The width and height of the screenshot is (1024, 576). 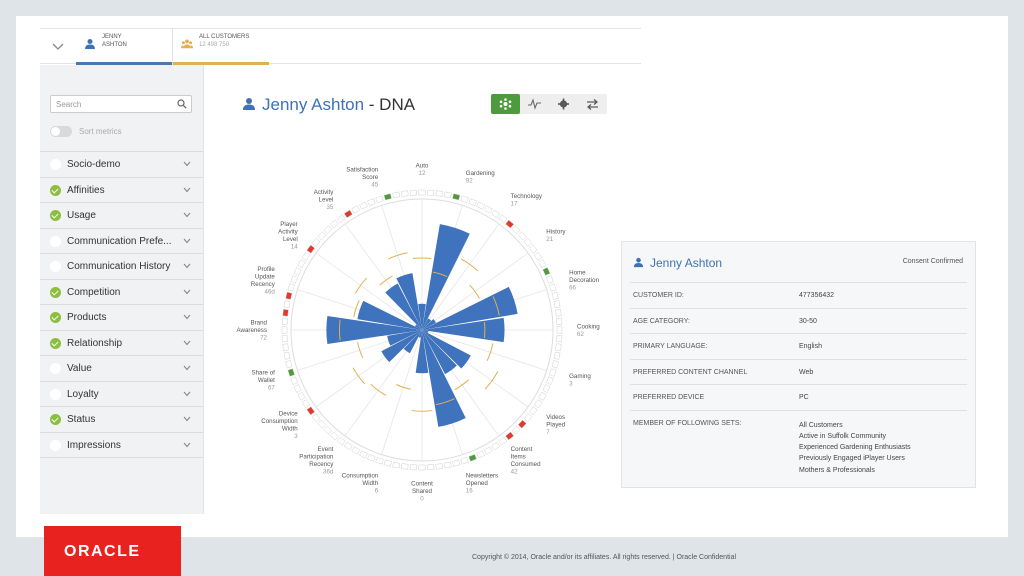 What do you see at coordinates (469, 181) in the screenshot?
I see `metric-value: 92` at bounding box center [469, 181].